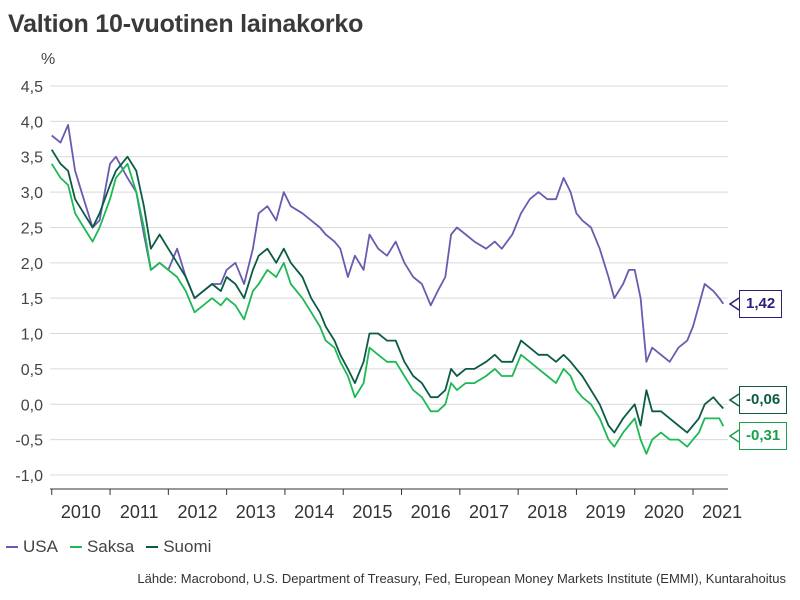 The height and width of the screenshot is (600, 800). What do you see at coordinates (197, 512) in the screenshot?
I see `x-tick-label: 2012` at bounding box center [197, 512].